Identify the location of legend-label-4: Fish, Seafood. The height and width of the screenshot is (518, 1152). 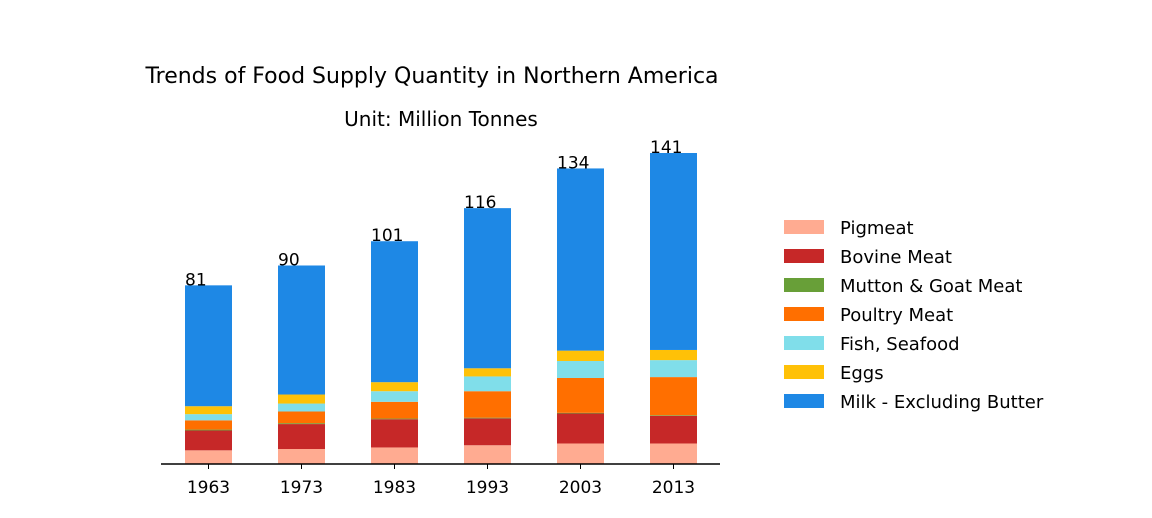
(900, 344).